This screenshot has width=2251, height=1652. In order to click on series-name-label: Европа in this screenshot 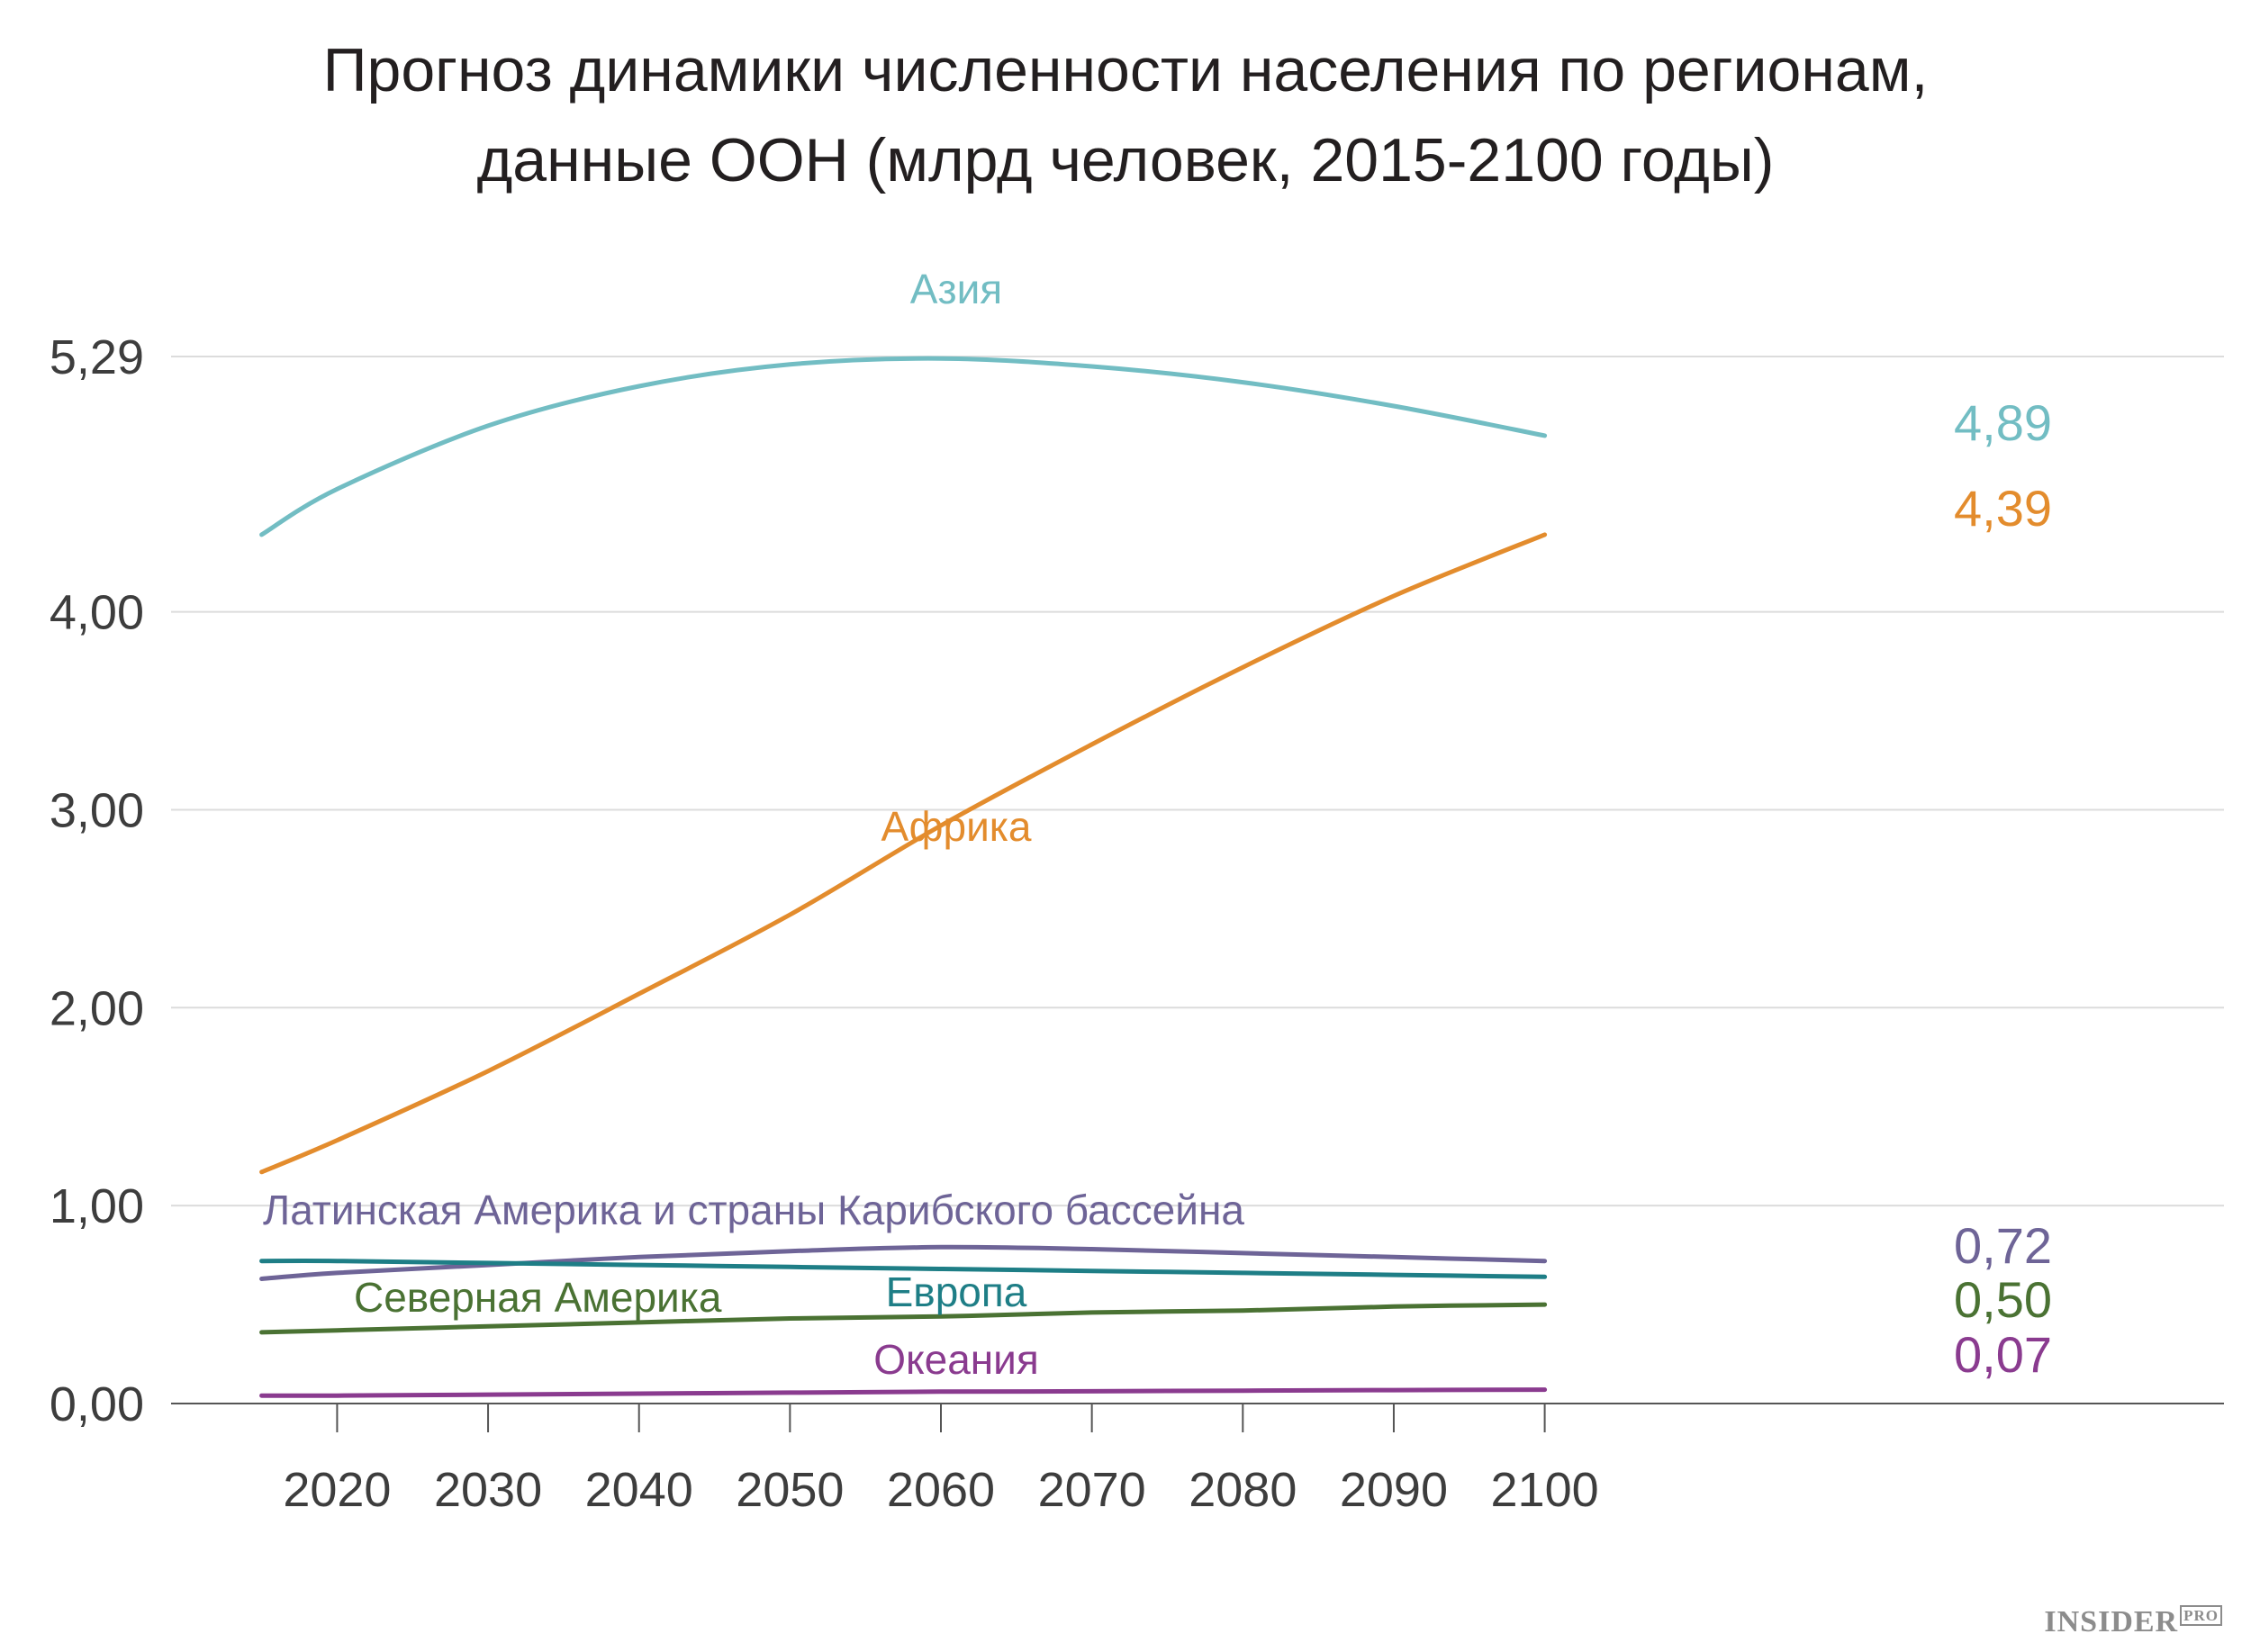, I will do `click(957, 1291)`.